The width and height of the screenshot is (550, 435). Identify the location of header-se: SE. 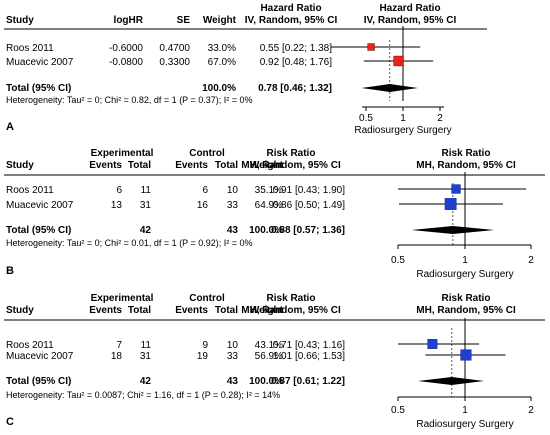
(184, 20).